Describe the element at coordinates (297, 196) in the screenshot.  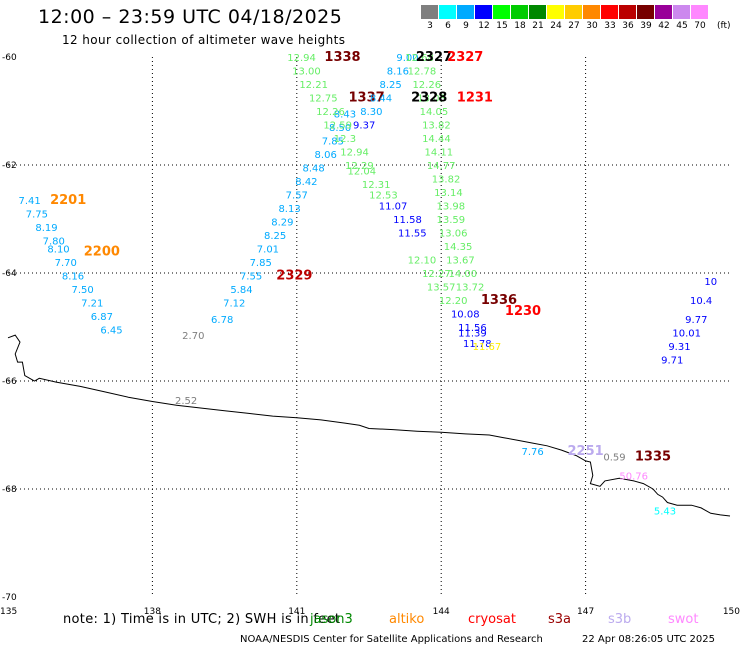
I see `wave-height-label: 7.57` at that location.